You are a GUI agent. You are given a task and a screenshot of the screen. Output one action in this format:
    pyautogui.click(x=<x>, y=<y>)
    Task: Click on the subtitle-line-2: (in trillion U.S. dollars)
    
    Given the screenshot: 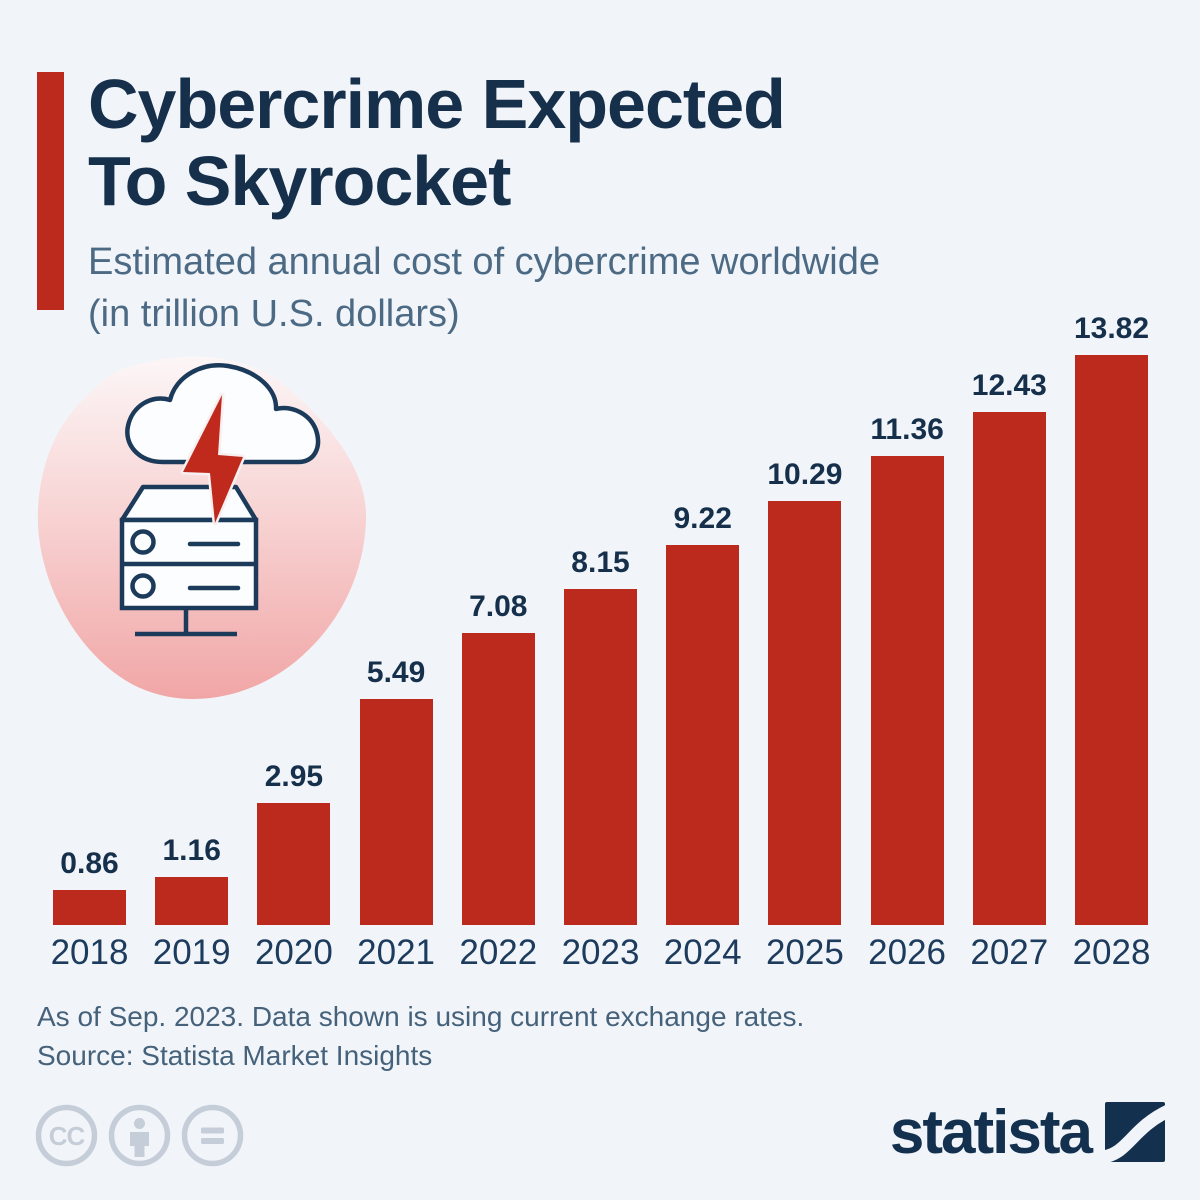 What is the action you would take?
    pyautogui.click(x=274, y=314)
    